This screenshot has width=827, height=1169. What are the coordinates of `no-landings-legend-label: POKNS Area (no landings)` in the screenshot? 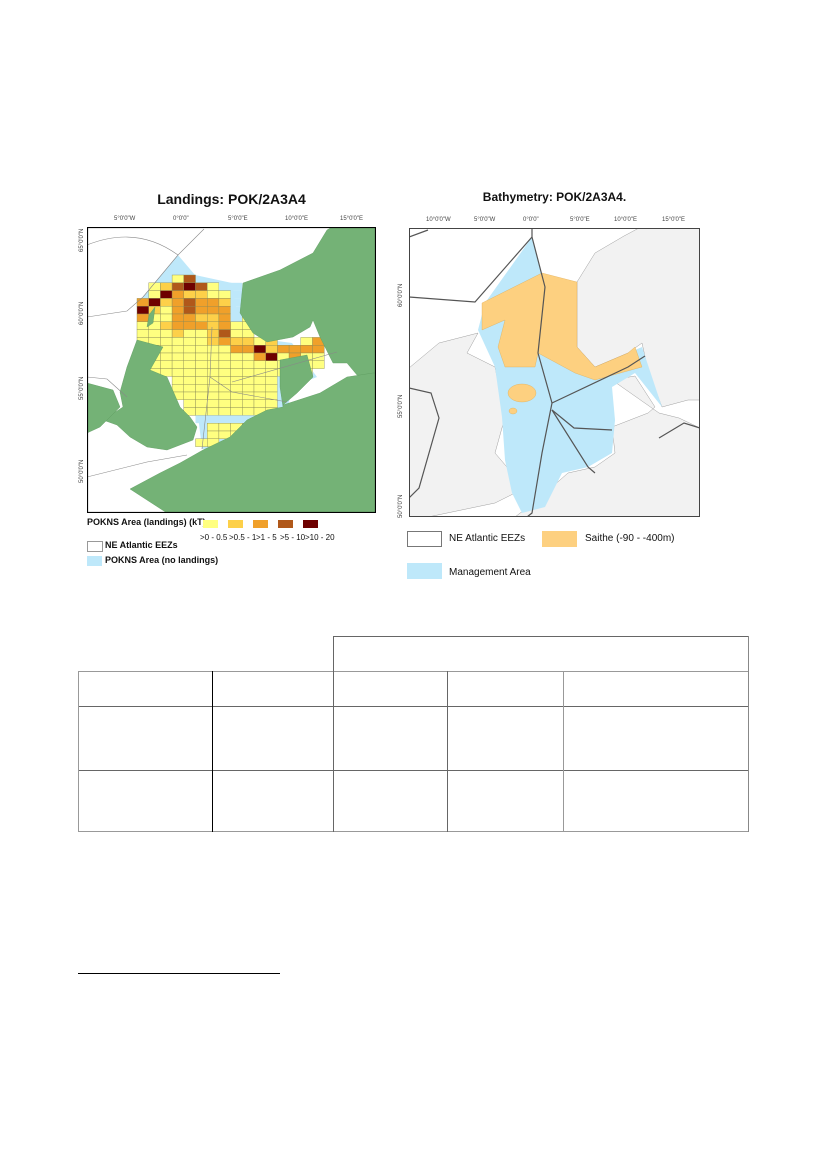 It's located at (162, 560).